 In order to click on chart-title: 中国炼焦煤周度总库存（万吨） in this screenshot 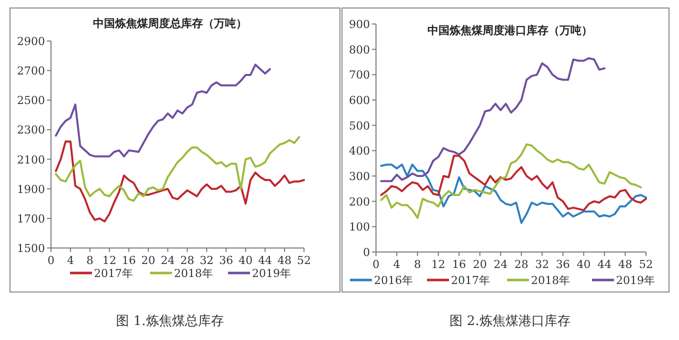, I will do `click(170, 23)`.